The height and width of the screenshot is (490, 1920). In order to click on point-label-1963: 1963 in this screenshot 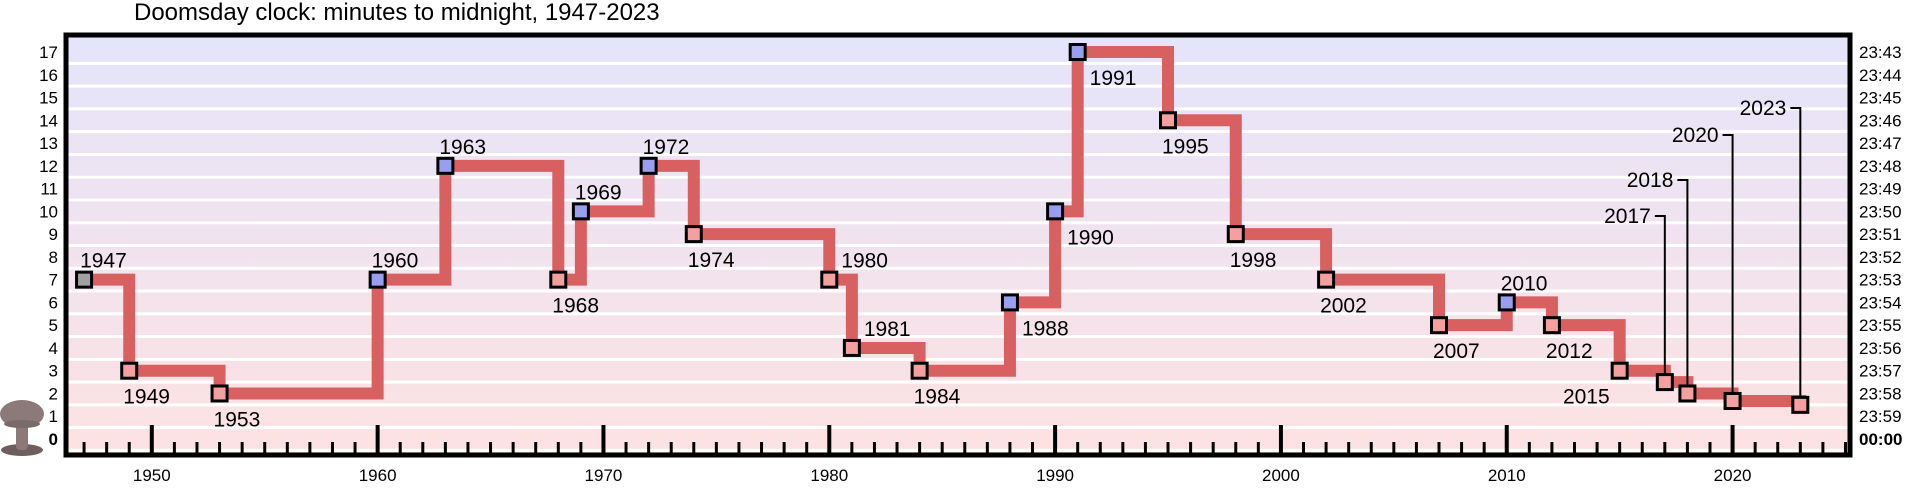, I will do `click(462, 147)`.